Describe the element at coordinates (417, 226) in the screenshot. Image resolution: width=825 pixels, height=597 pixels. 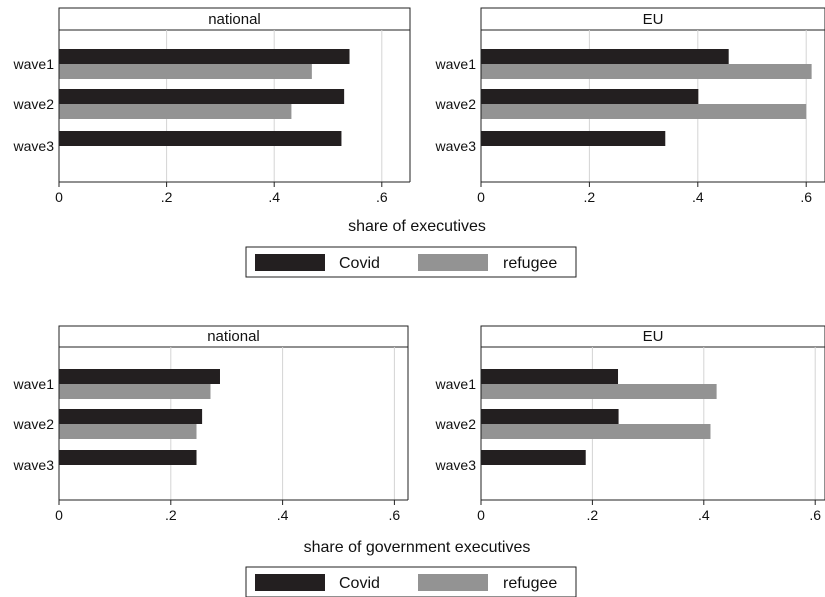
I see `x-axis-title: share of executives` at that location.